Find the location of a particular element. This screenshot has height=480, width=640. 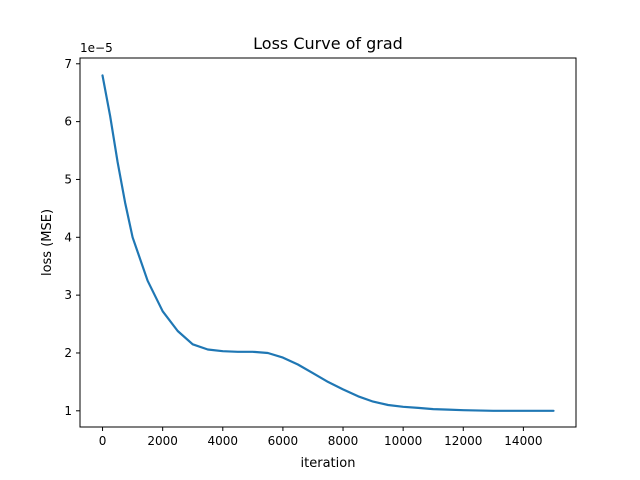

y-tick-label: 5 is located at coordinates (68, 179).